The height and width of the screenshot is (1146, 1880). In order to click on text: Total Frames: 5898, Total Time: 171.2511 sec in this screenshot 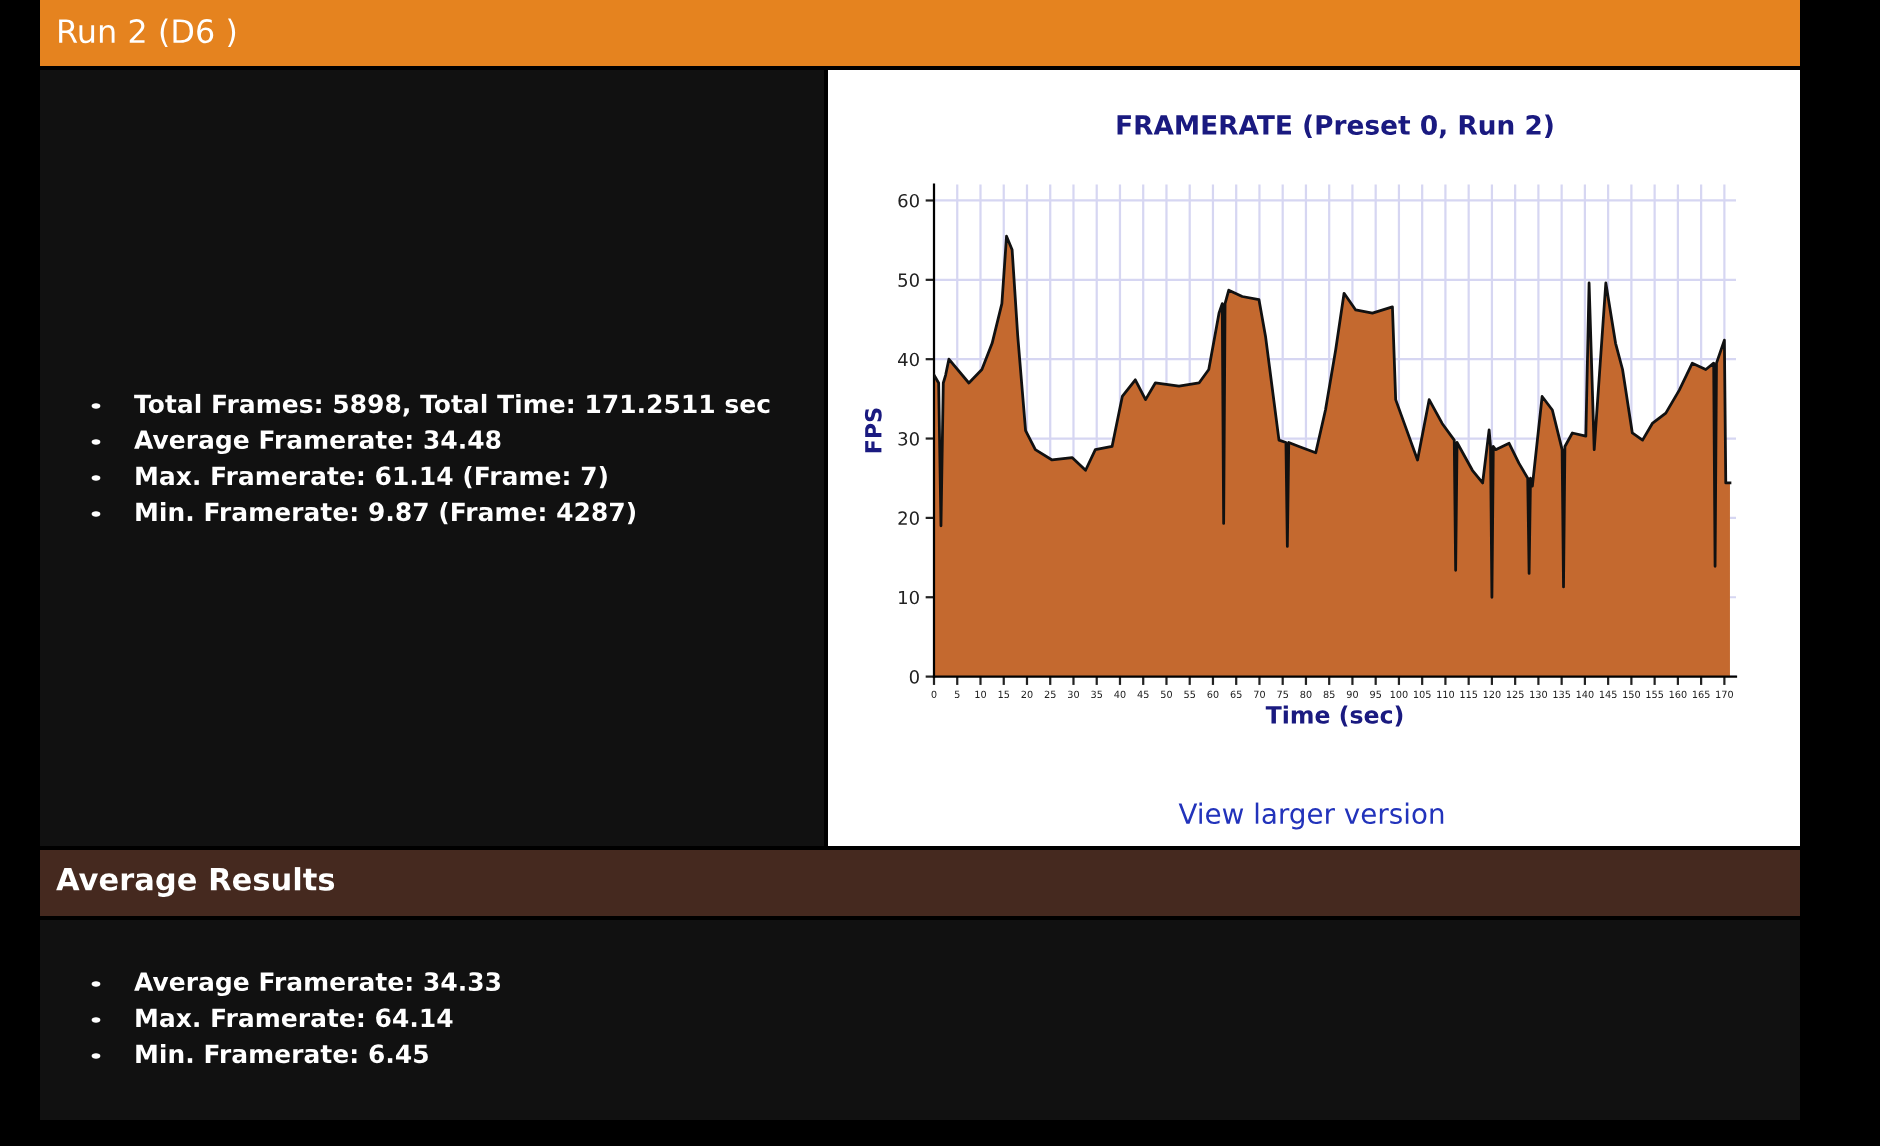, I will do `click(452, 405)`.